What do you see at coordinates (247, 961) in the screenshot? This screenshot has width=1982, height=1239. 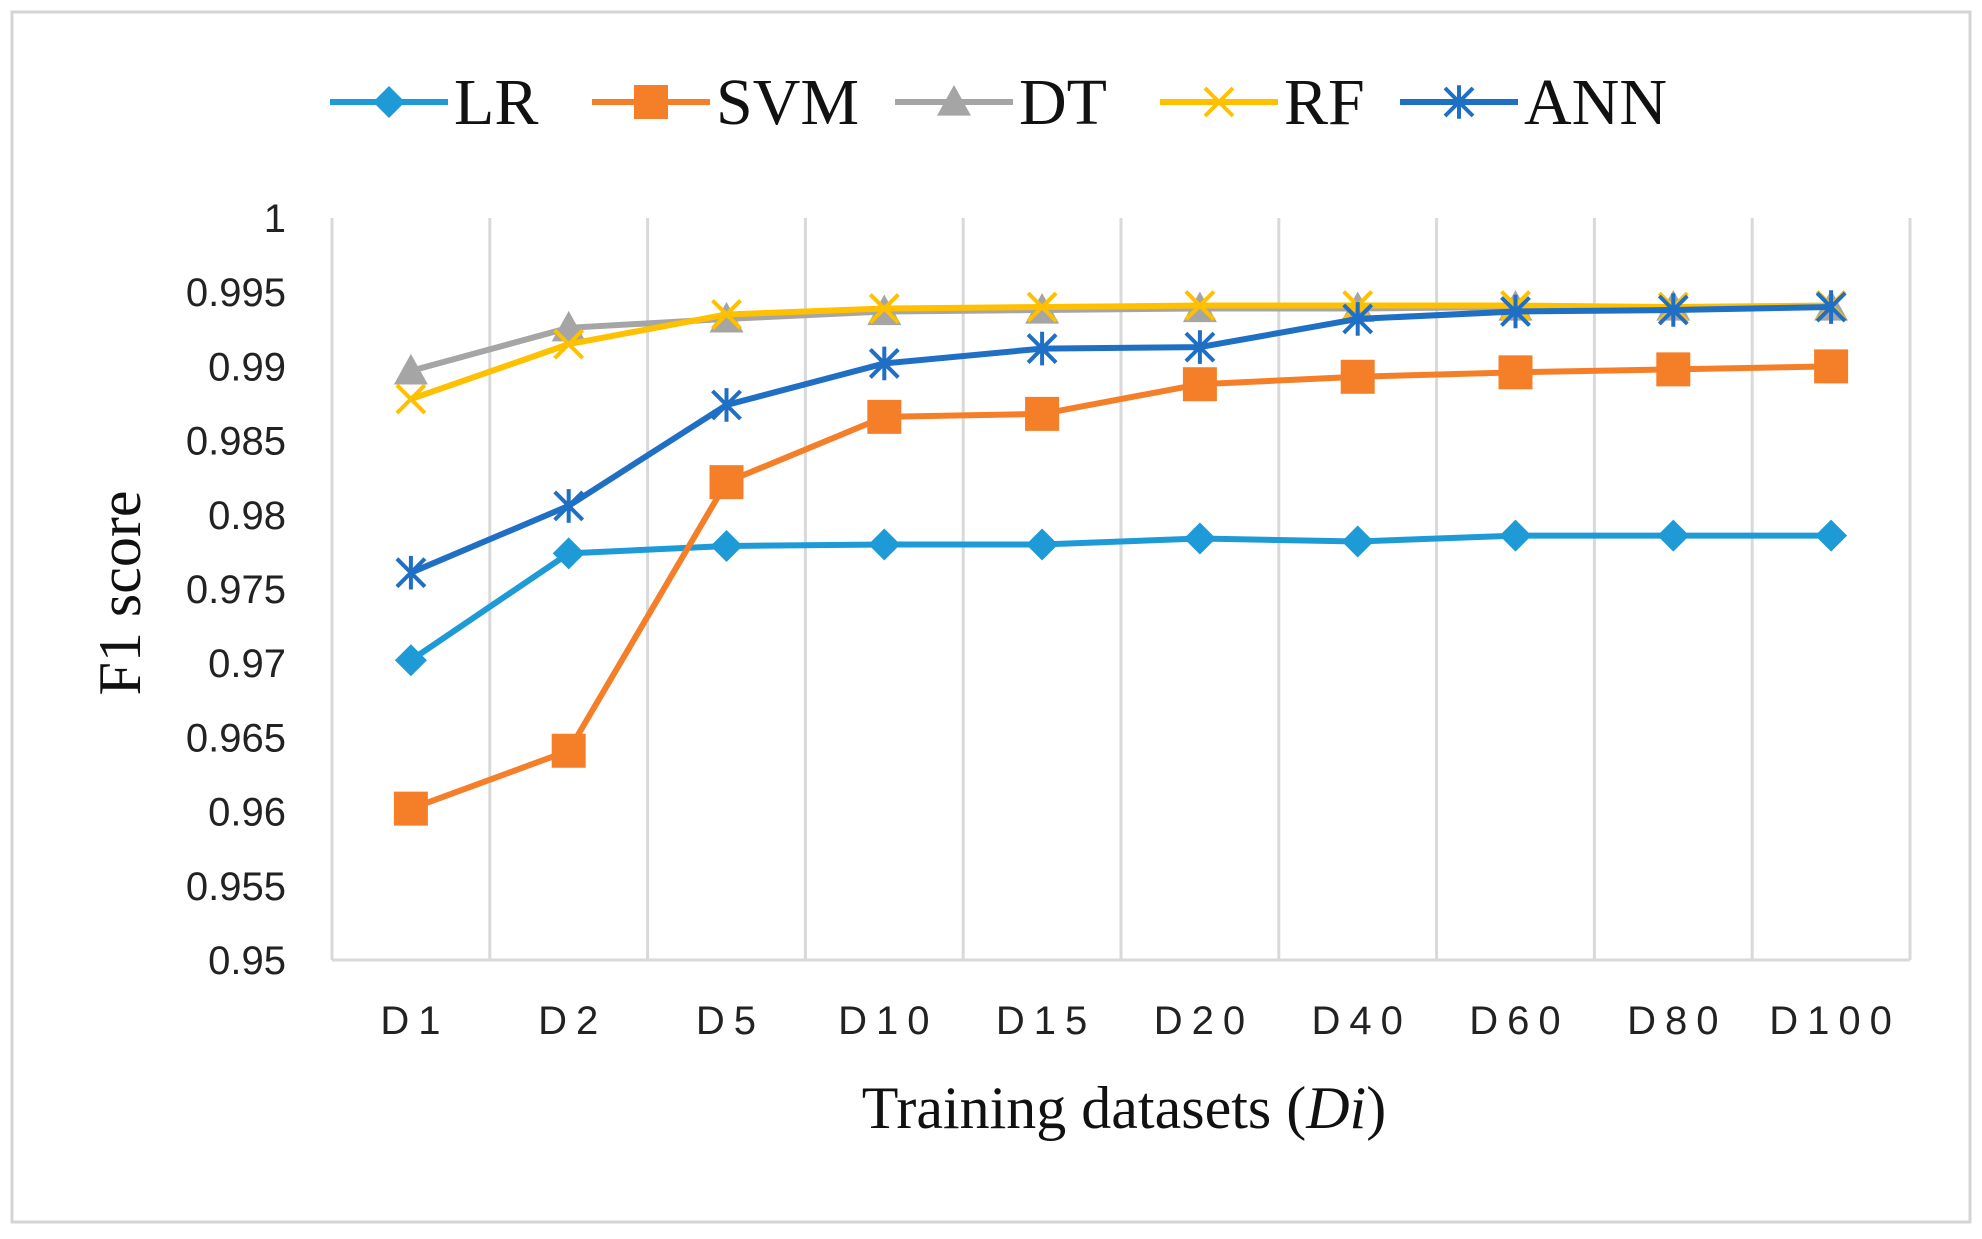 I see `y-tick-label: 0.95` at bounding box center [247, 961].